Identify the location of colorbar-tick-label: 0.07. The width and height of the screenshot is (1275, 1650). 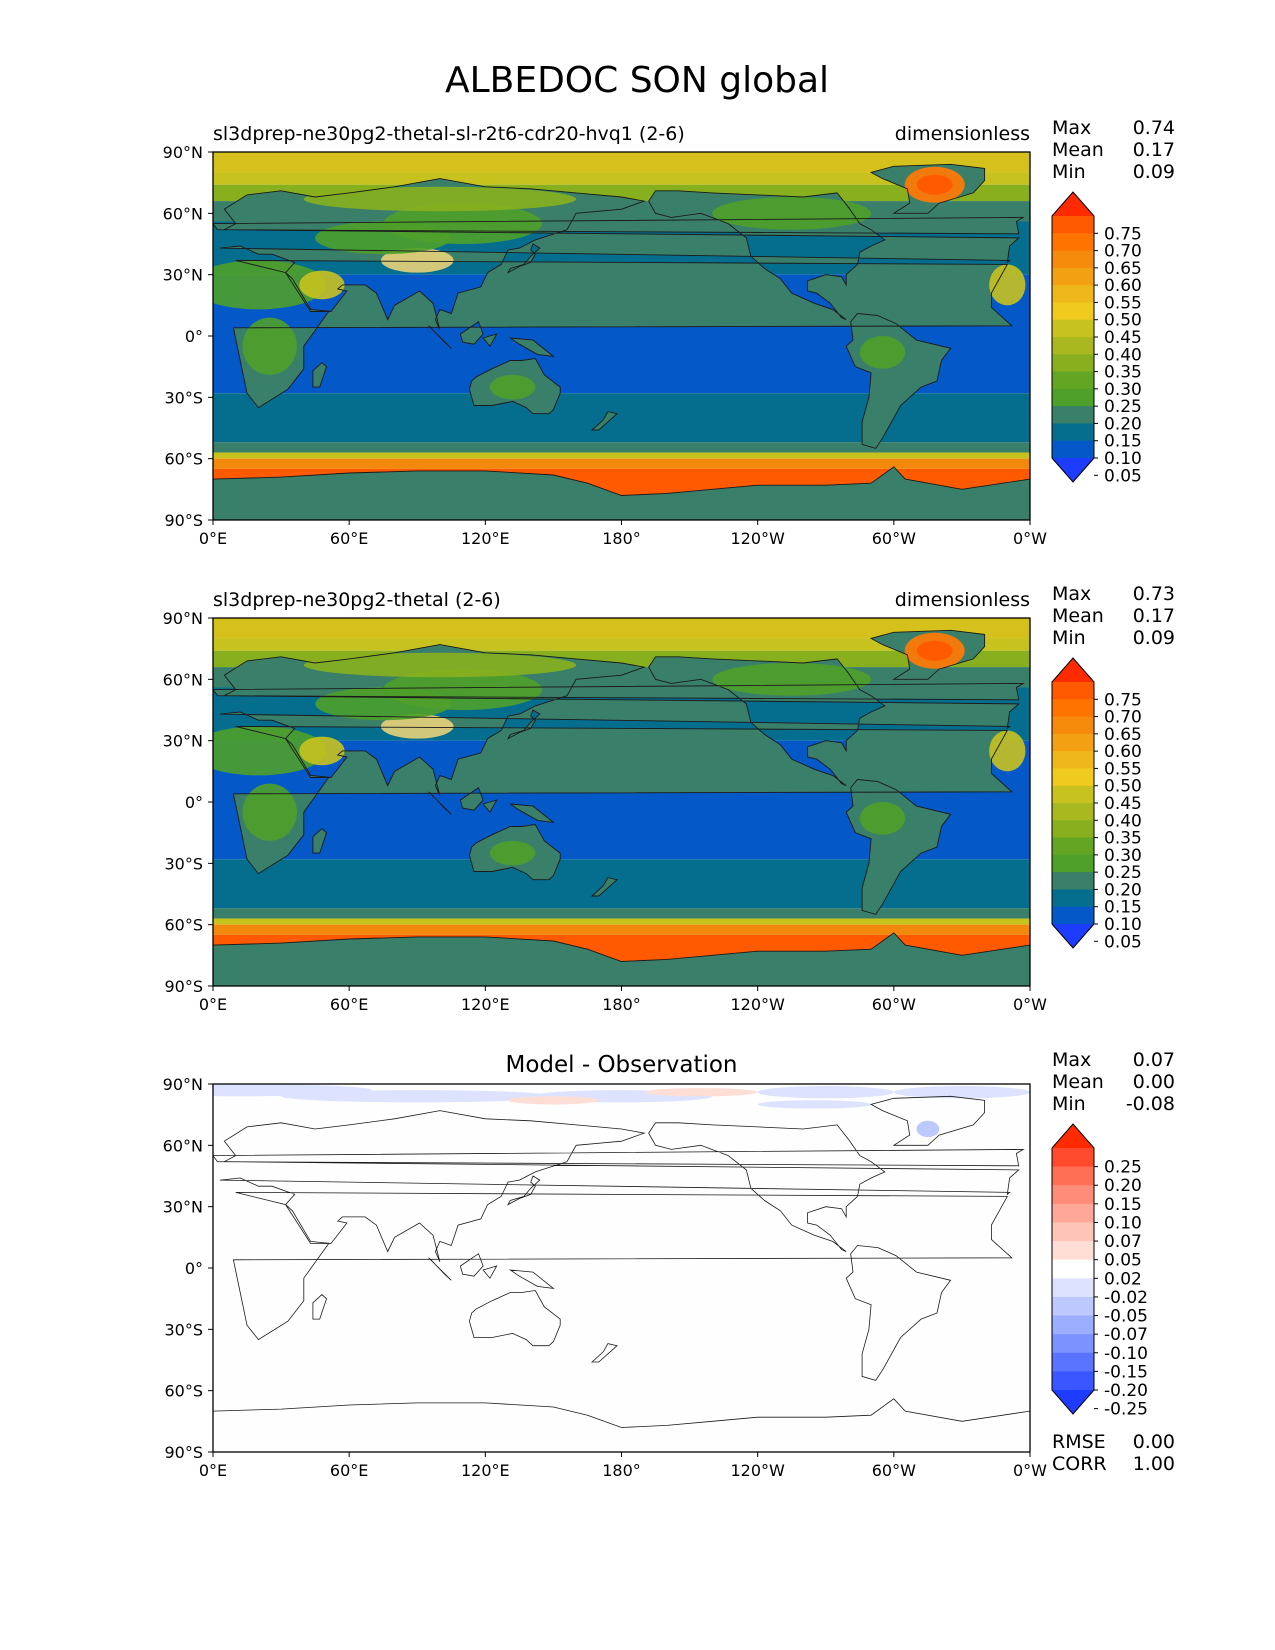
(1123, 1242).